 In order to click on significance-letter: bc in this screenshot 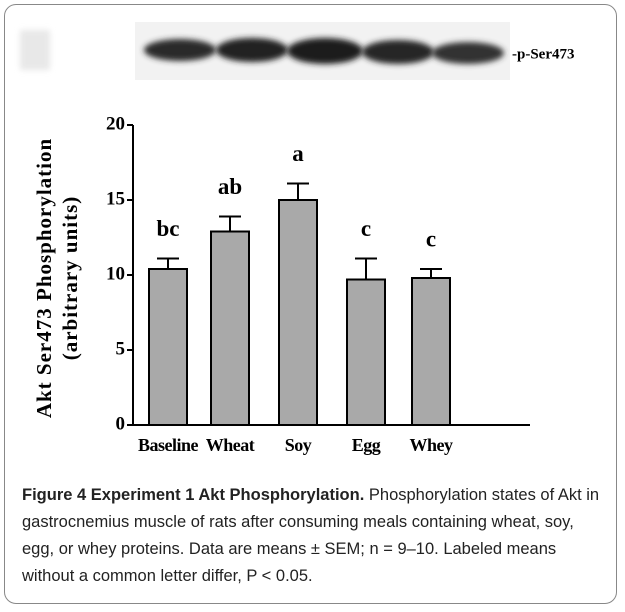, I will do `click(168, 228)`.